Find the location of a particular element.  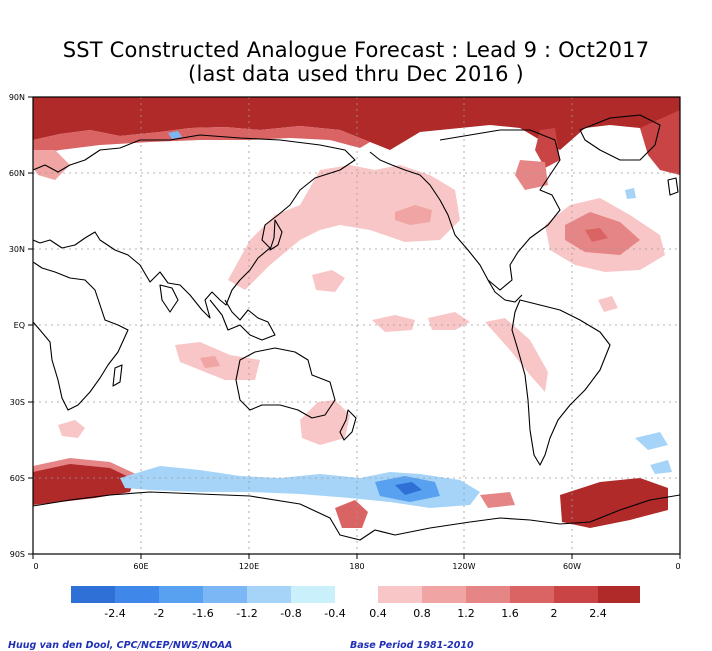

africa-coastline is located at coordinates (81, 336).